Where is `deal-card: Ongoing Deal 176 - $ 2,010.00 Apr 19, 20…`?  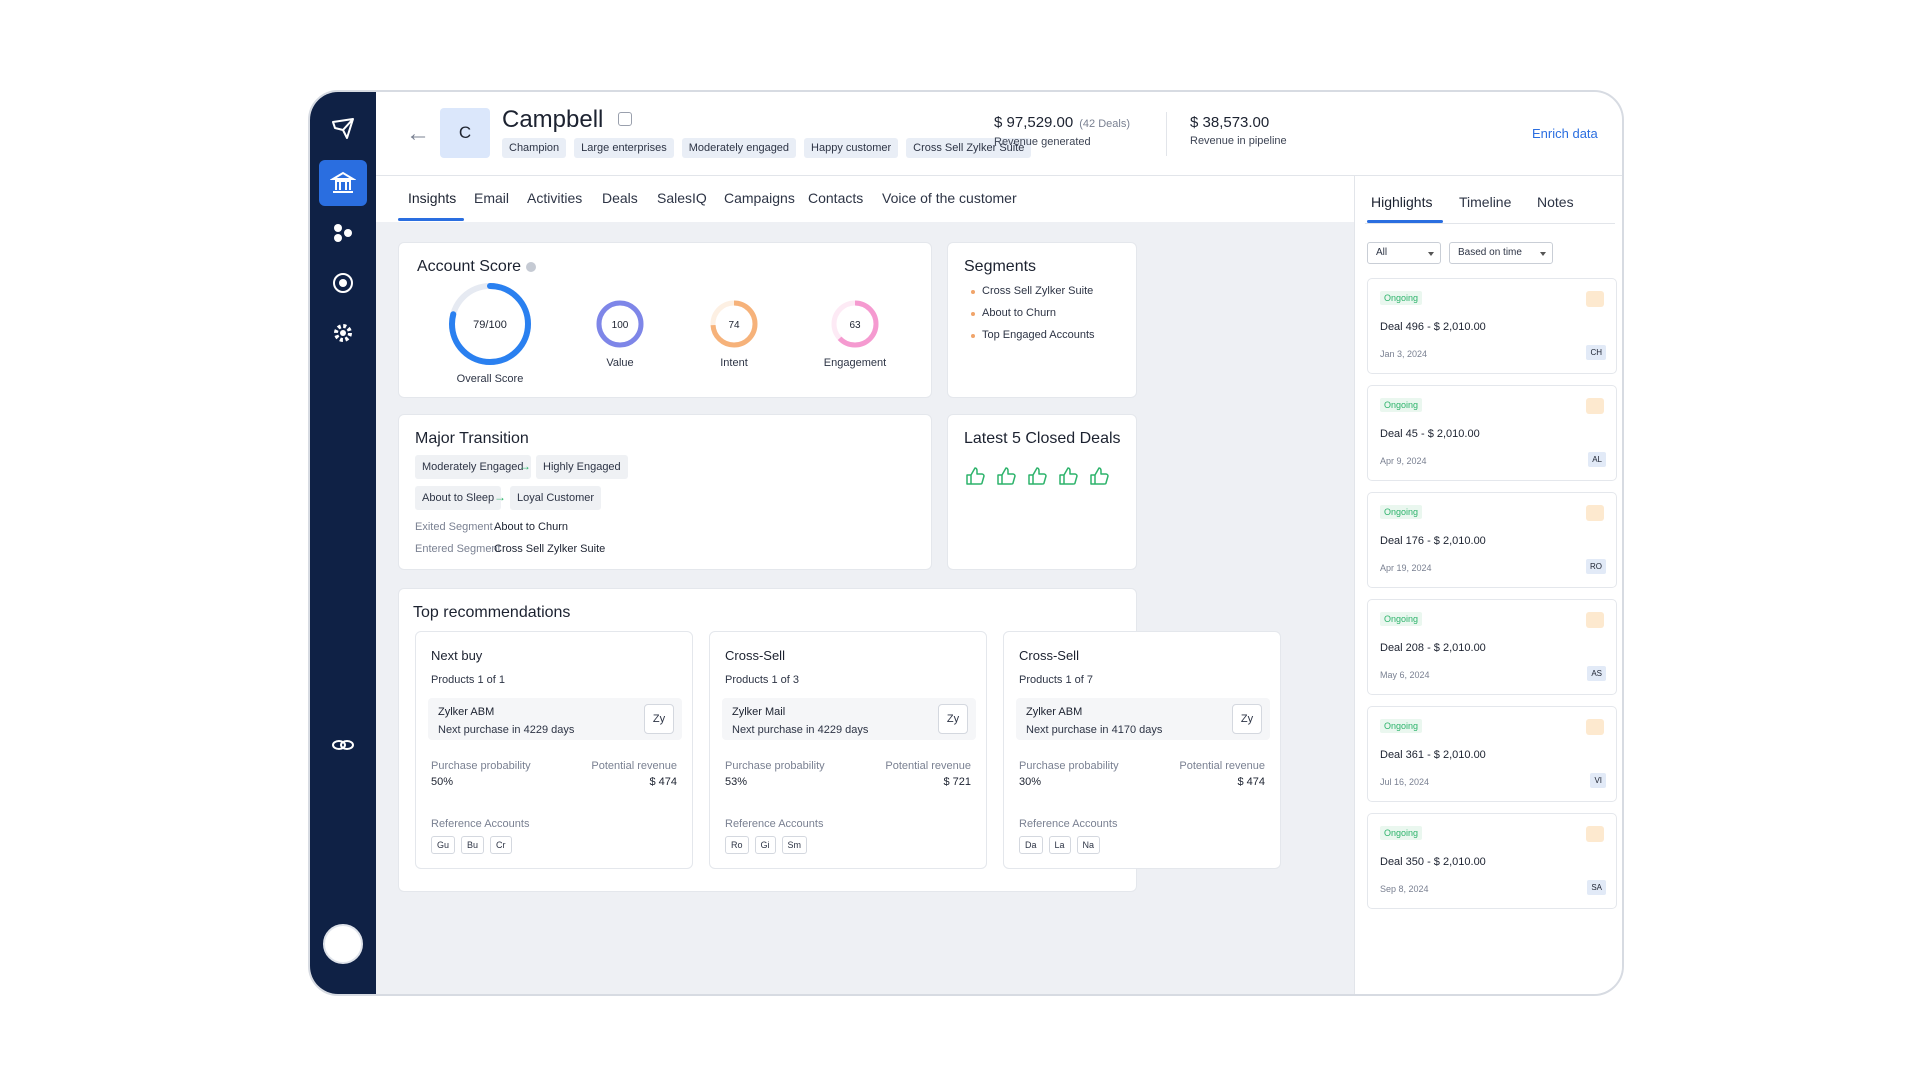
deal-card: Ongoing Deal 176 - $ 2,010.00 Apr 19, 20… is located at coordinates (1492, 540).